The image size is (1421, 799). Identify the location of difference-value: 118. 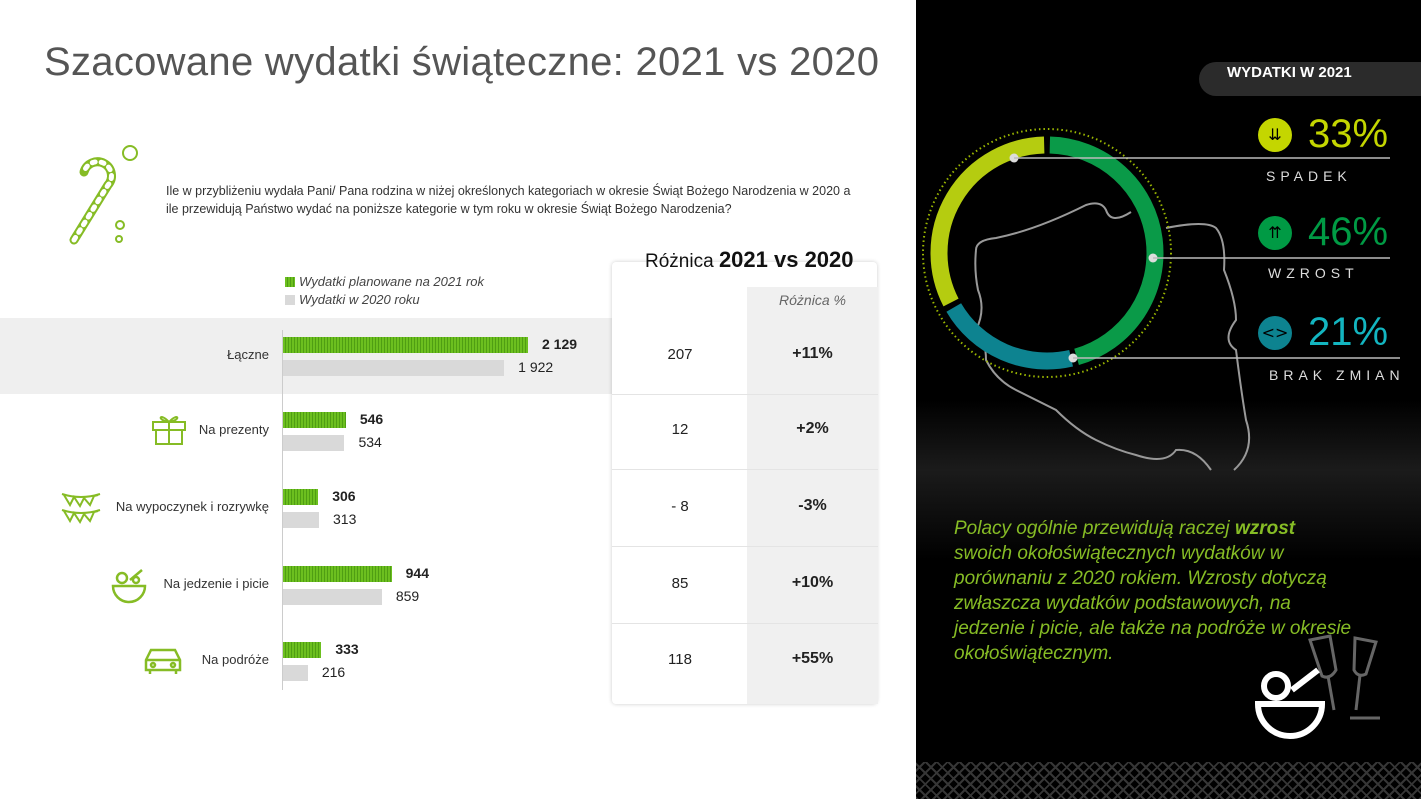
(680, 659).